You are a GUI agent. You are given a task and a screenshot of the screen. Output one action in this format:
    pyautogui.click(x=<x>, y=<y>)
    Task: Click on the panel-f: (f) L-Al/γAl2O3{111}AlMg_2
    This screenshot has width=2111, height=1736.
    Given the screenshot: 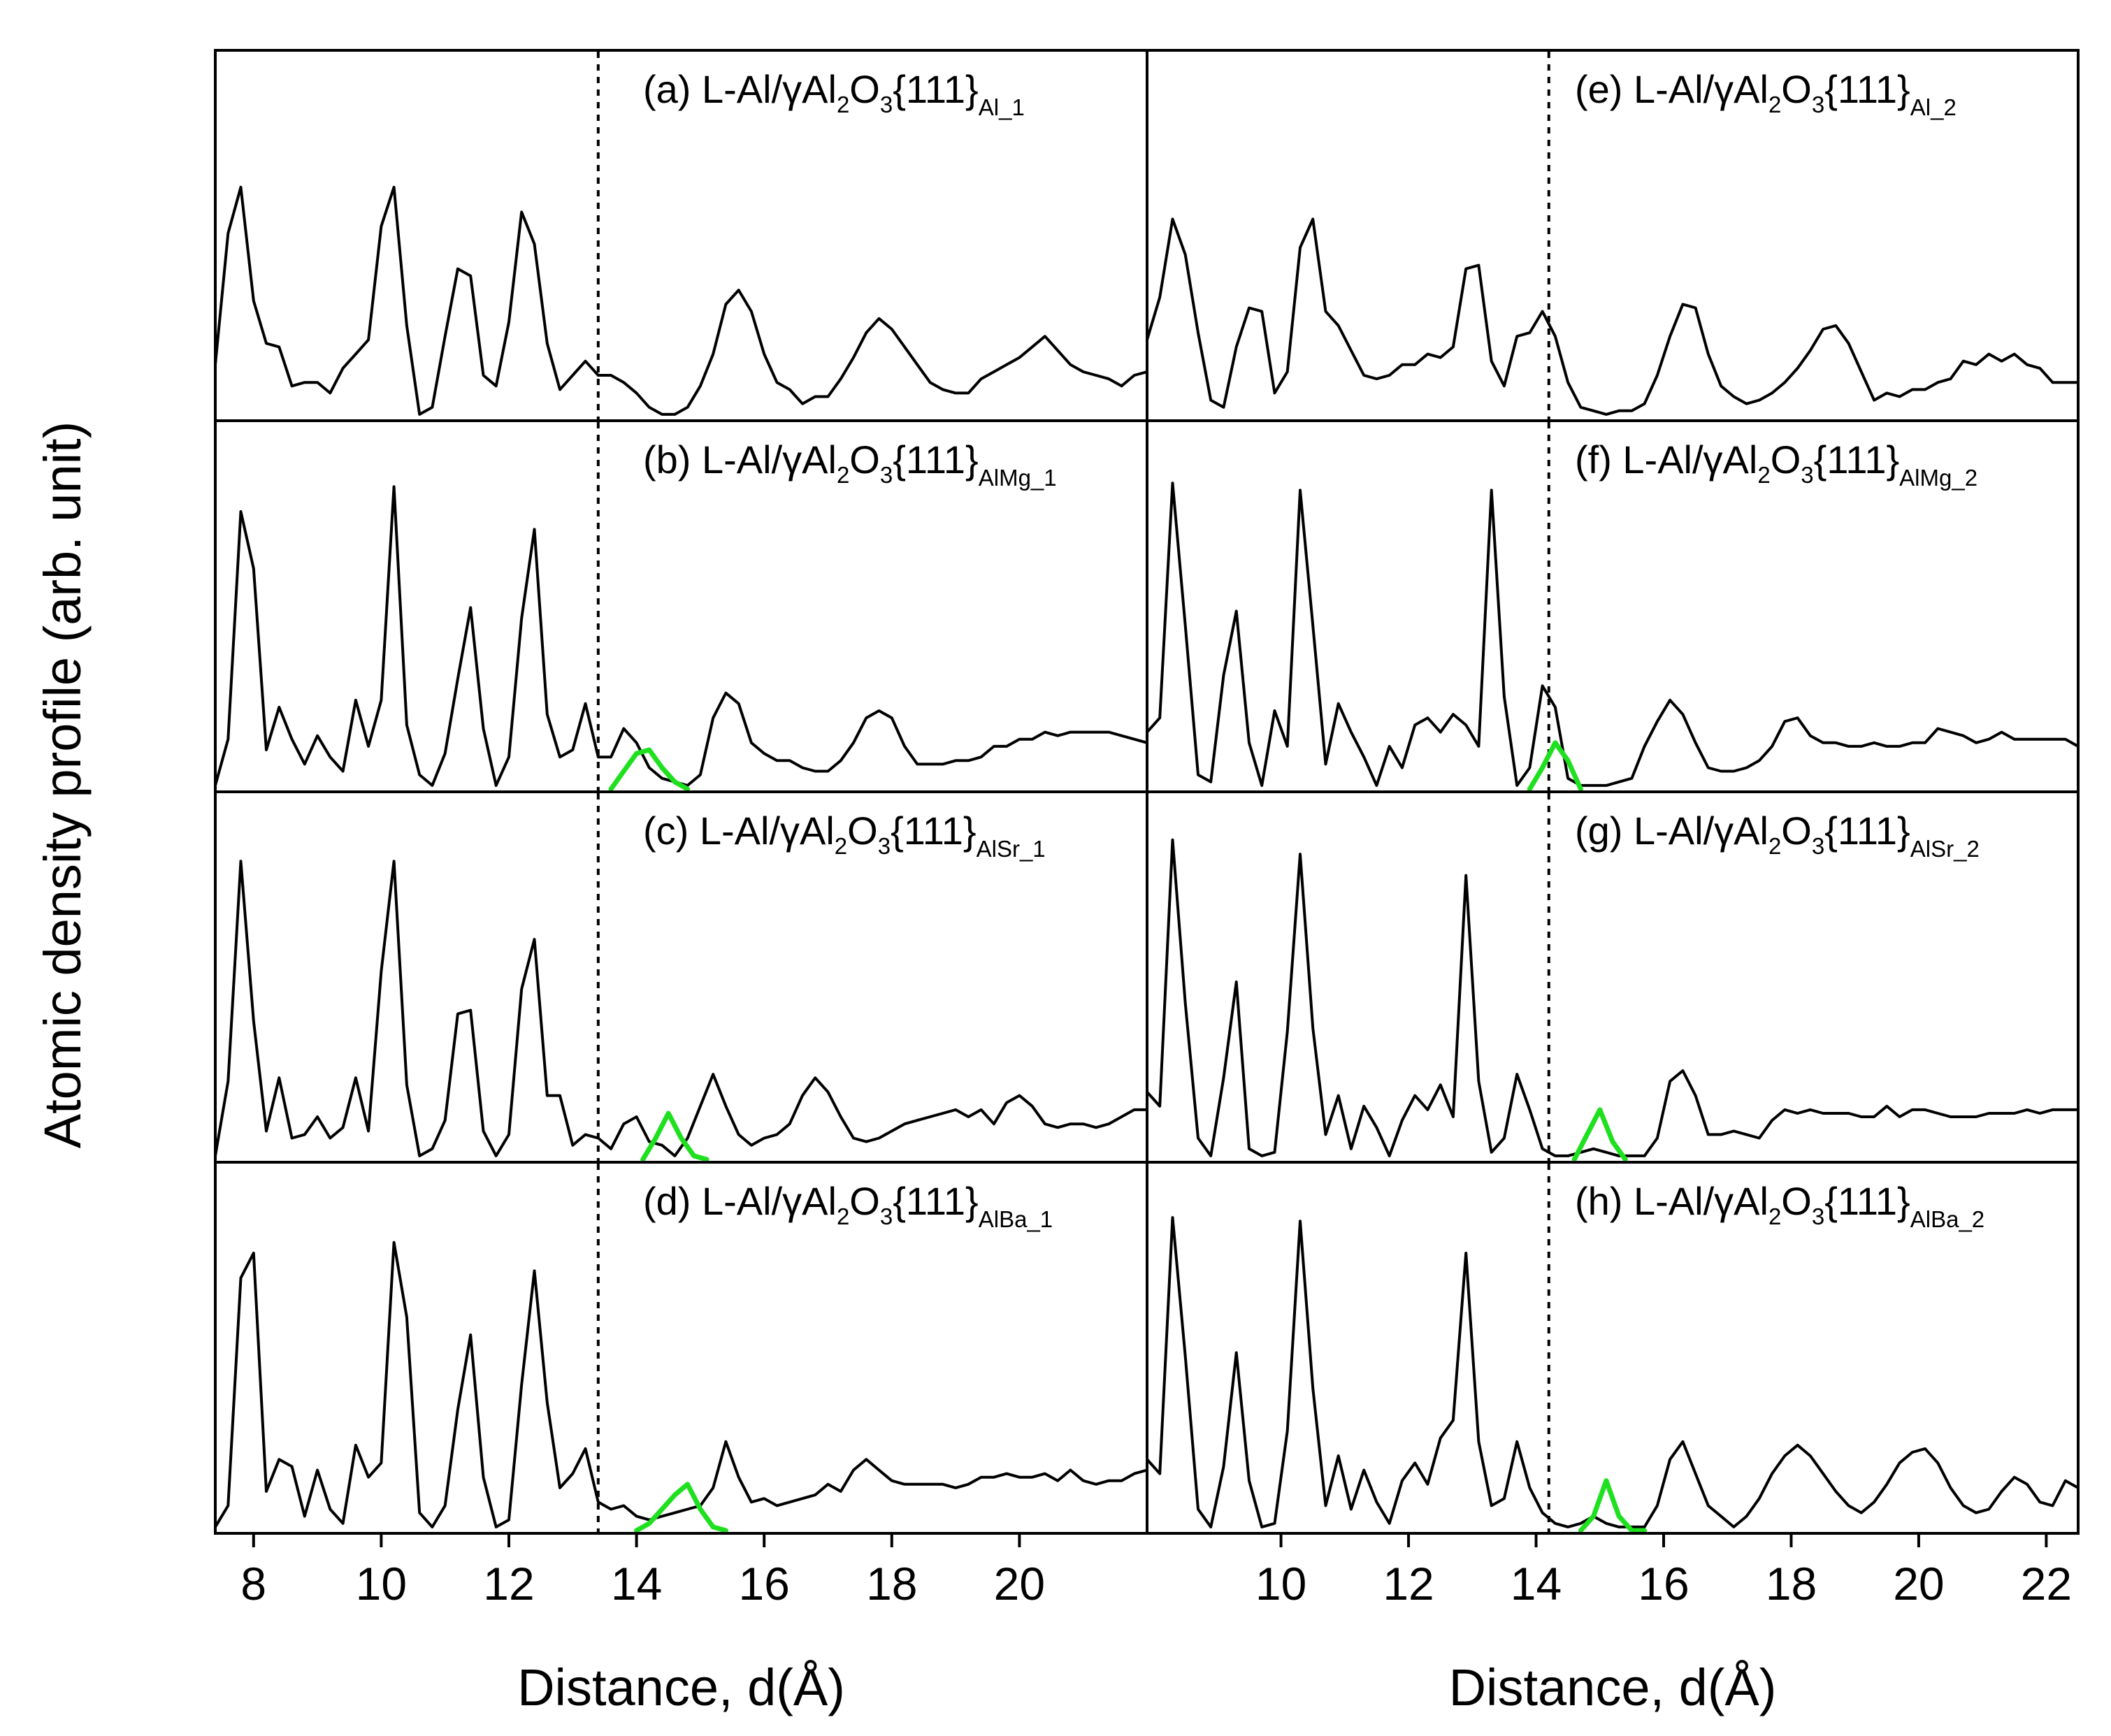 What is the action you would take?
    pyautogui.click(x=1613, y=606)
    